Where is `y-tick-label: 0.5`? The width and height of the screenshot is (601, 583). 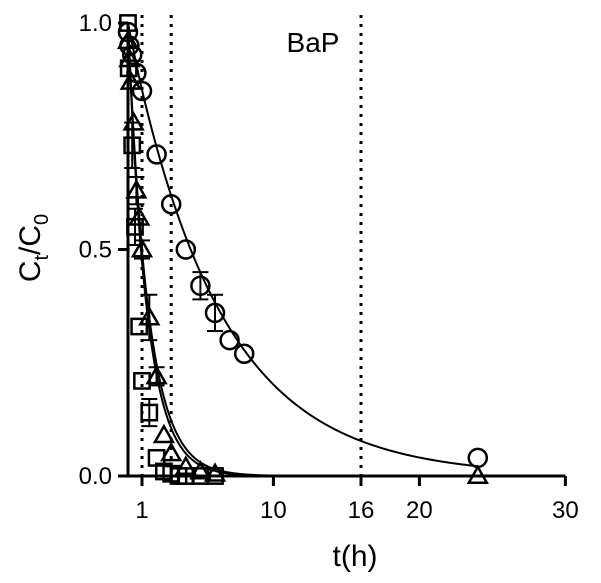 y-tick-label: 0.5 is located at coordinates (95, 250).